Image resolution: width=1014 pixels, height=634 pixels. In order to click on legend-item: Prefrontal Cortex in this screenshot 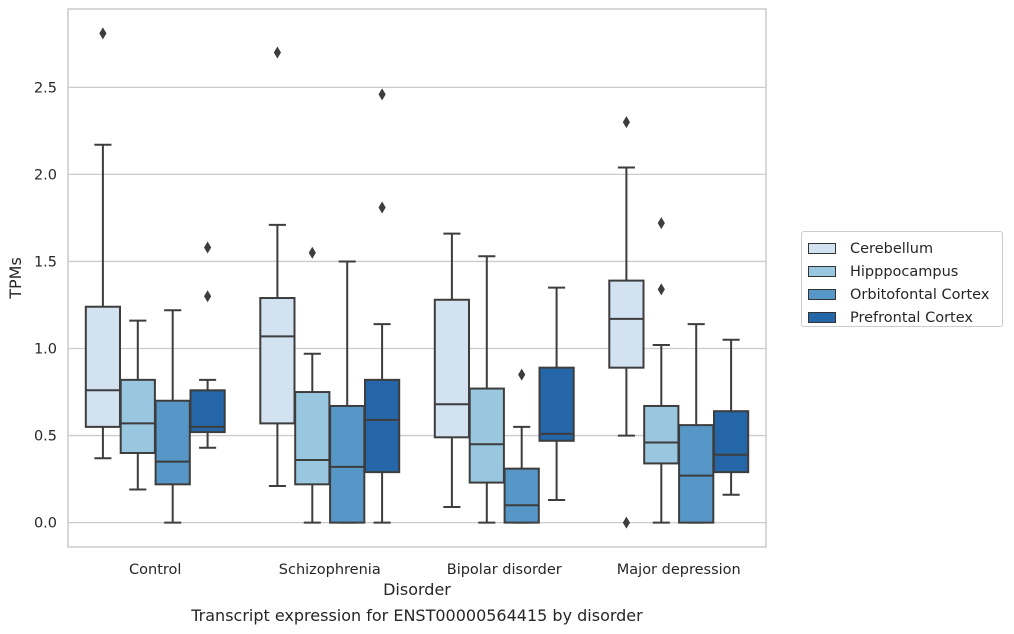, I will do `click(905, 317)`.